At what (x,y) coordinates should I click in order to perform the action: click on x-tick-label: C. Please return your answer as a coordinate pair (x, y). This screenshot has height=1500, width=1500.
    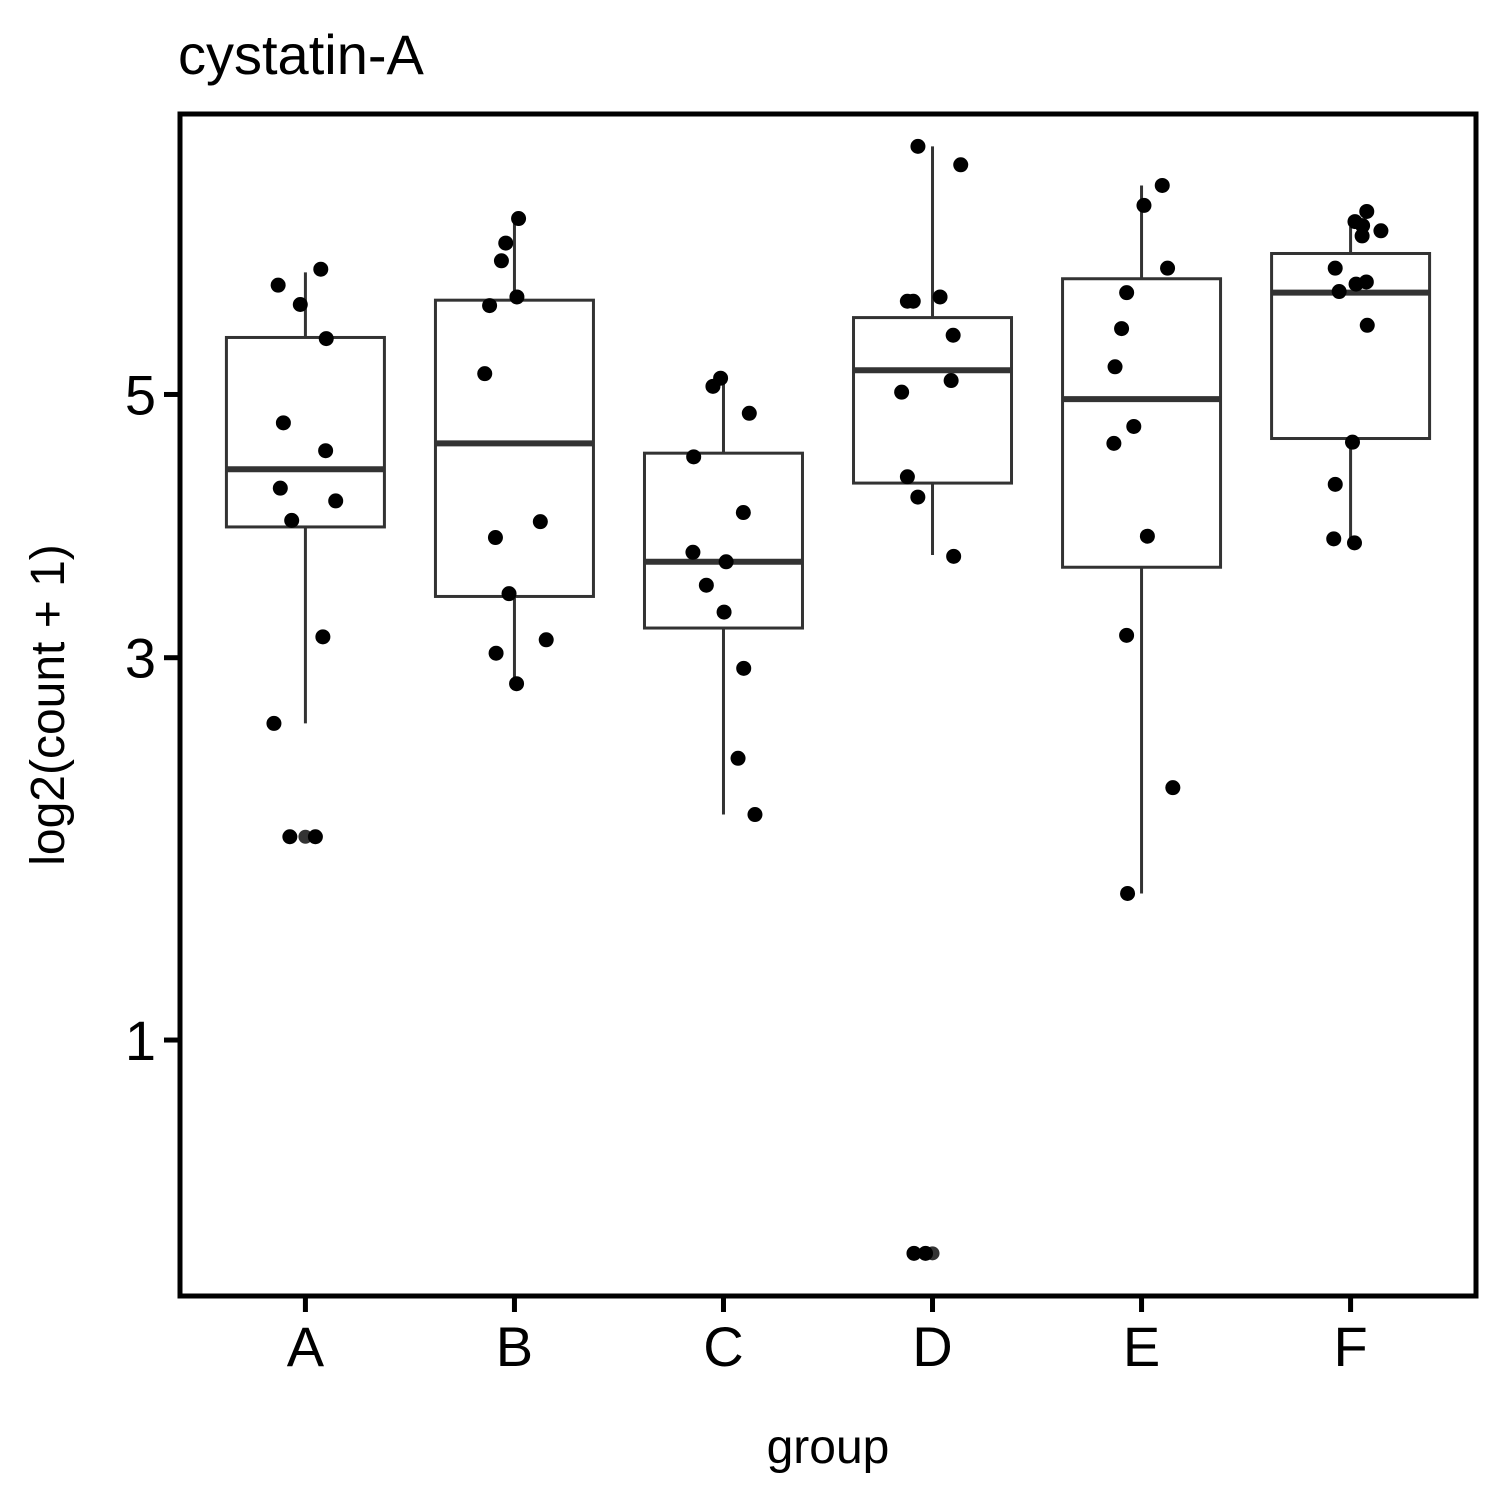
    Looking at the image, I should click on (723, 1346).